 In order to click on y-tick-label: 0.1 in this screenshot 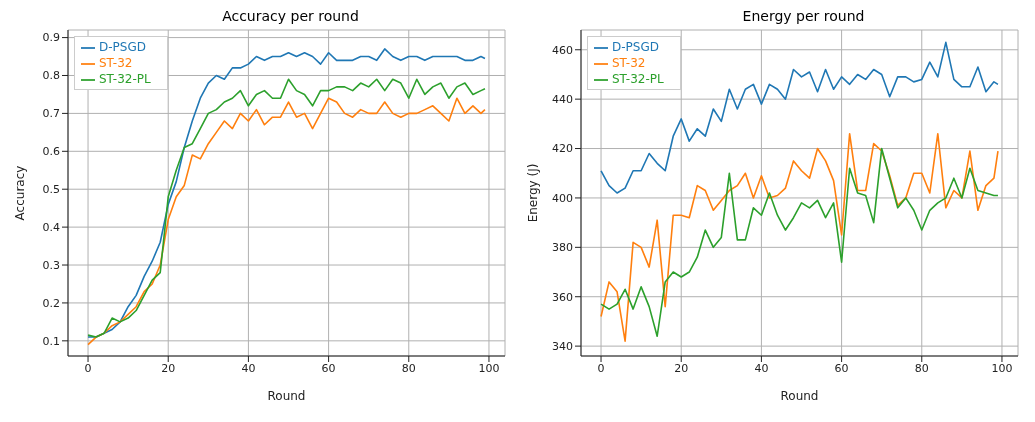, I will do `click(51, 341)`.